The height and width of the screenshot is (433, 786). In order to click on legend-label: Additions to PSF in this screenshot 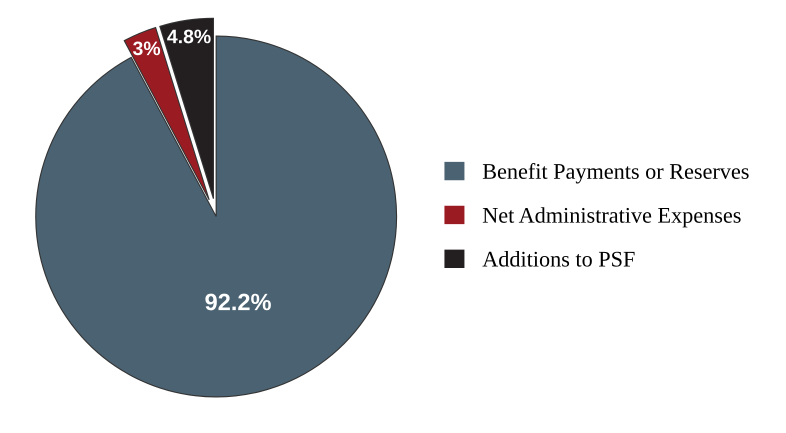, I will do `click(558, 259)`.